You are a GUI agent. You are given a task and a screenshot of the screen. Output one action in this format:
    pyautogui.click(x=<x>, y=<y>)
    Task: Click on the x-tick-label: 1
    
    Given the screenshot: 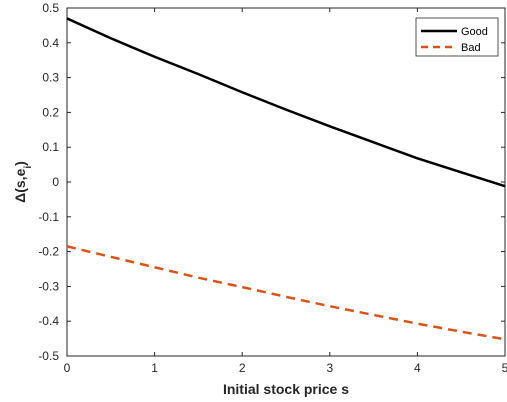 What is the action you would take?
    pyautogui.click(x=154, y=368)
    